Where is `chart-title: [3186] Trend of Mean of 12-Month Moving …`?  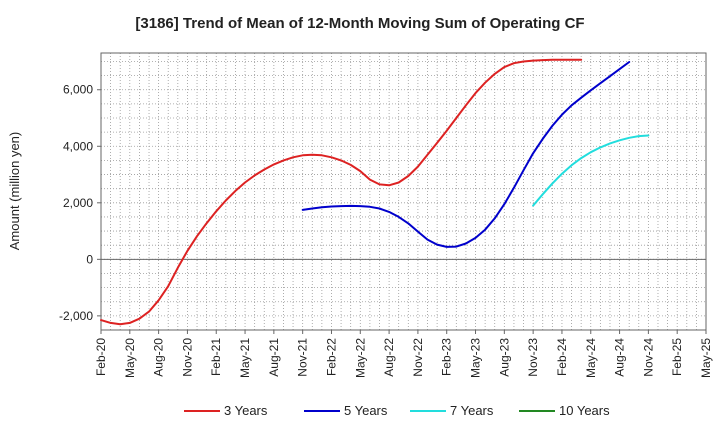
chart-title: [3186] Trend of Mean of 12-Month Moving … is located at coordinates (359, 23).